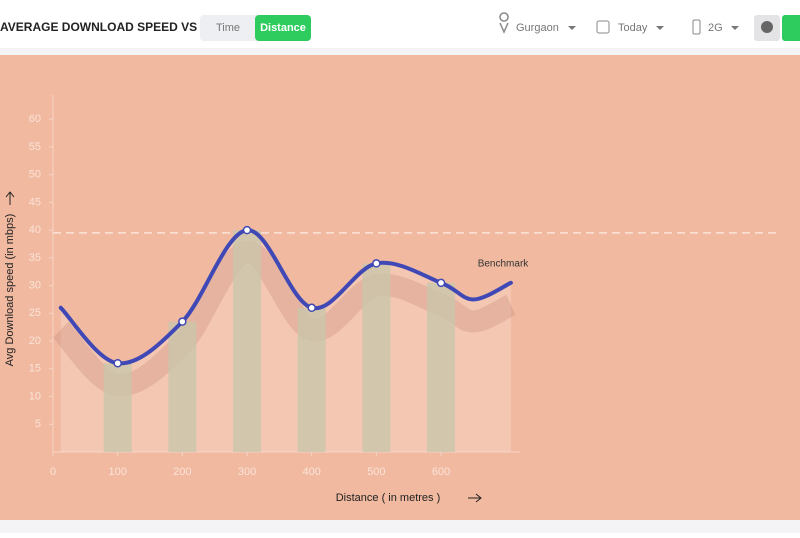 The height and width of the screenshot is (538, 800). What do you see at coordinates (285, 297) in the screenshot?
I see `line` at bounding box center [285, 297].